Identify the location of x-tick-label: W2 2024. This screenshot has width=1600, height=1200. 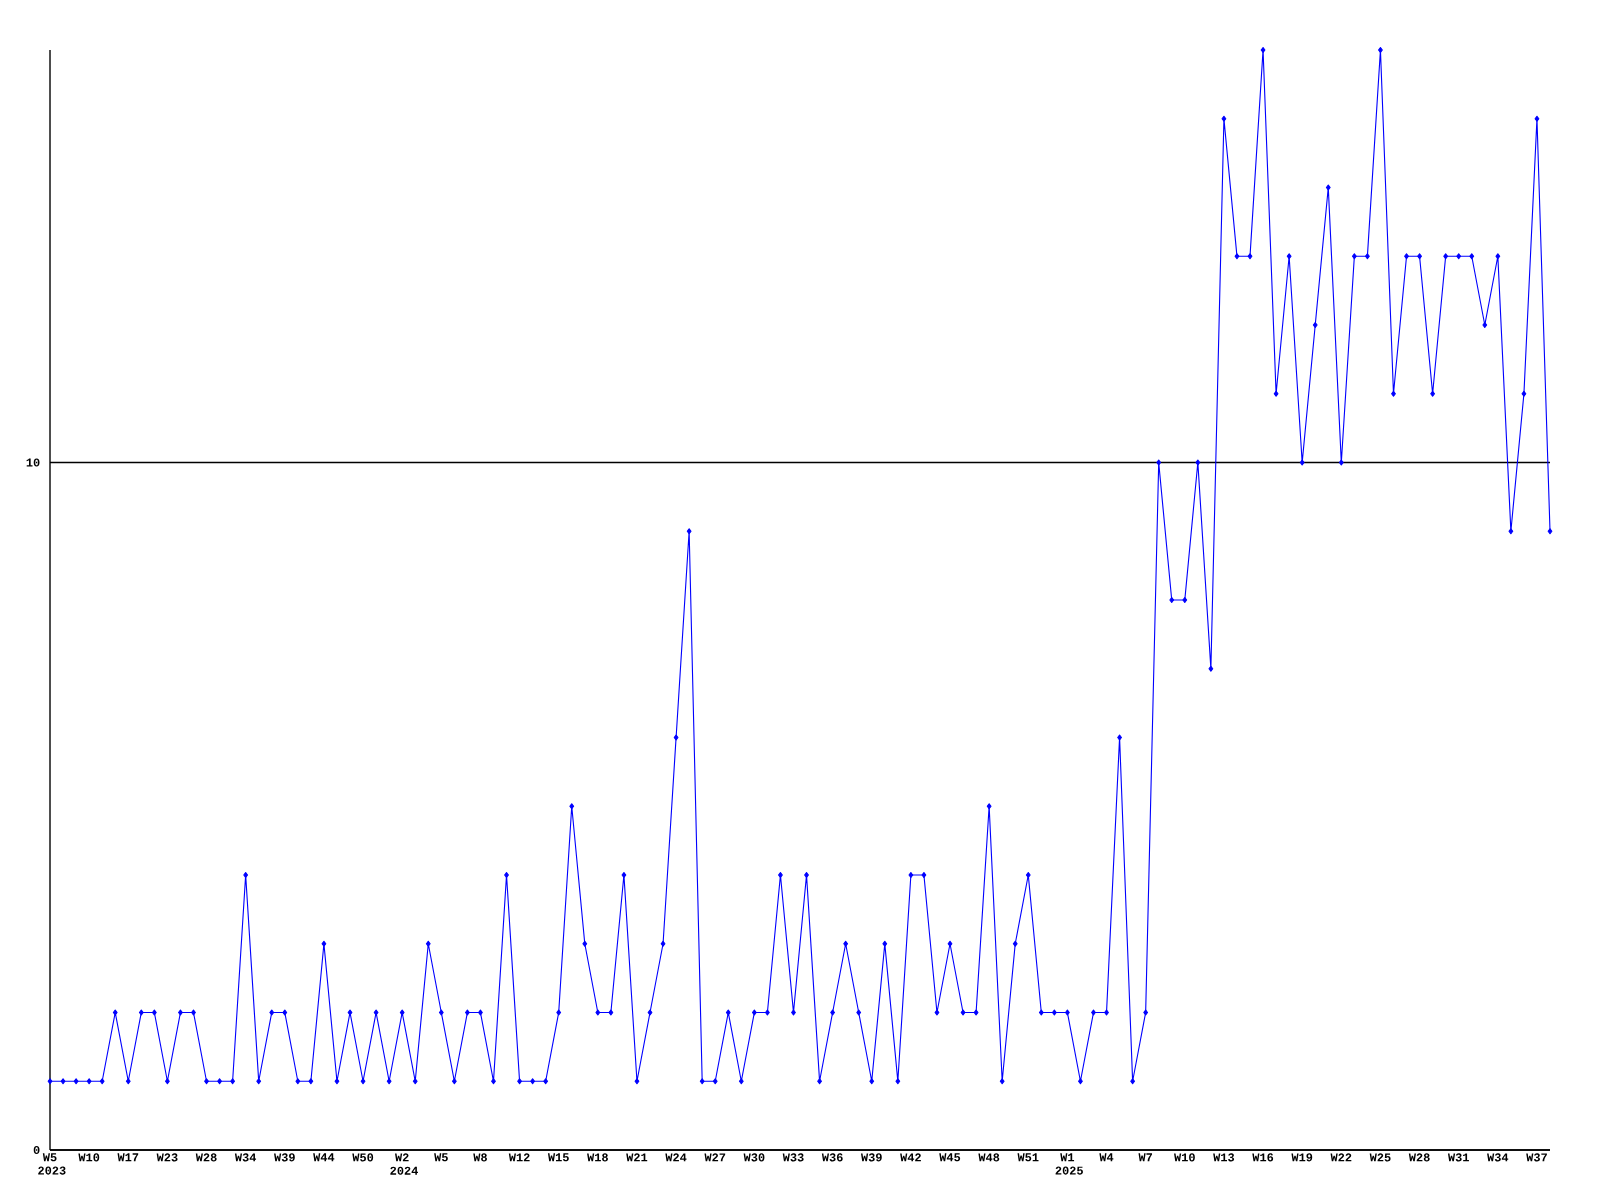
(404, 1164).